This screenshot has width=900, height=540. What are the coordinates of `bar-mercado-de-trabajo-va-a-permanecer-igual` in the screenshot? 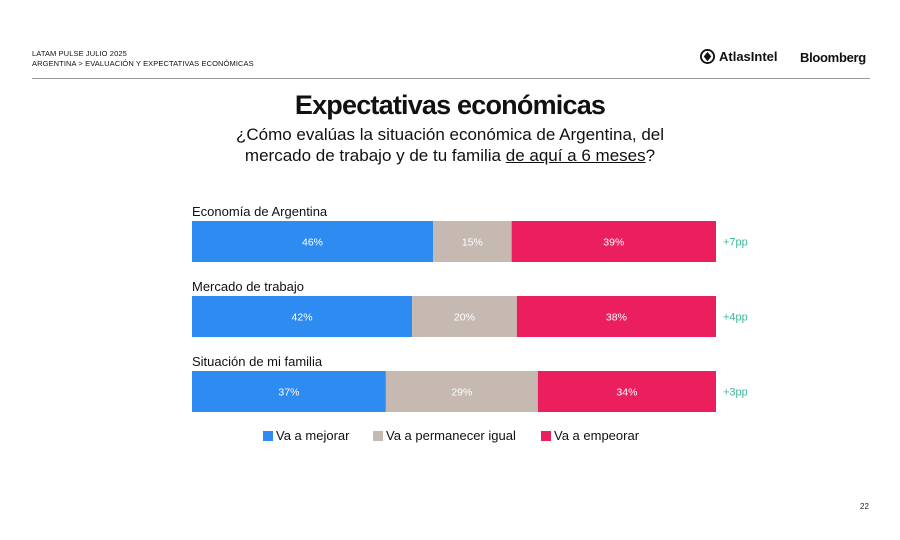 It's located at (464, 316).